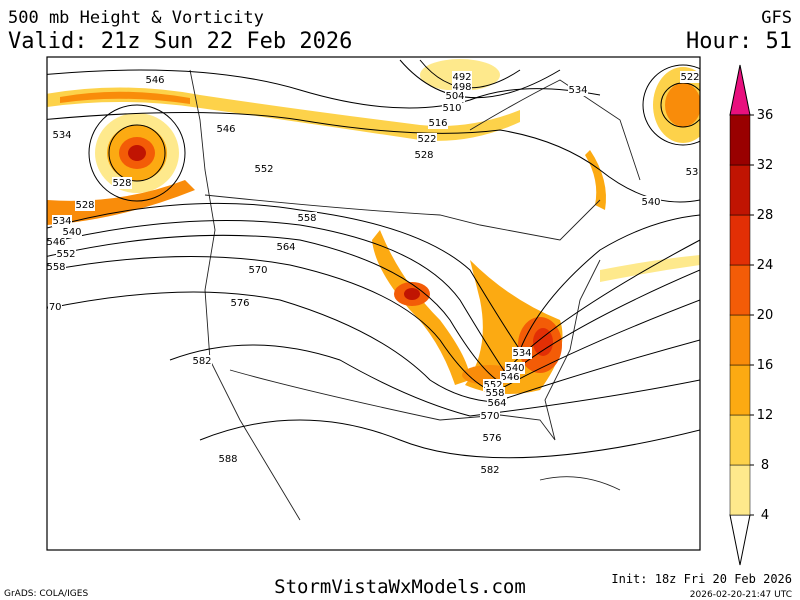 Image resolution: width=800 pixels, height=600 pixels. I want to click on title: 500 mb Height & Vorticity, so click(136, 18).